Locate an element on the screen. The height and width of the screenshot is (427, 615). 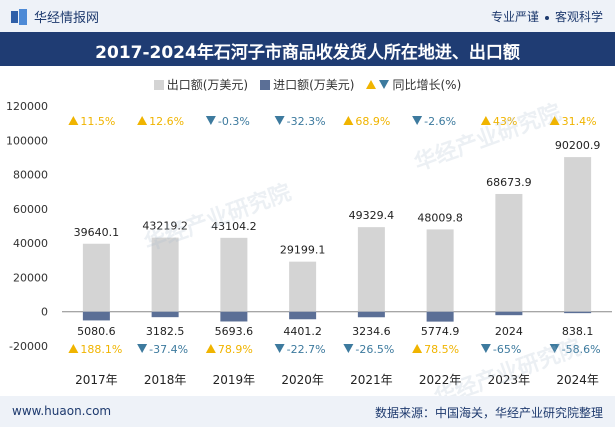
import-growth-label: -26.5% is located at coordinates (374, 349).